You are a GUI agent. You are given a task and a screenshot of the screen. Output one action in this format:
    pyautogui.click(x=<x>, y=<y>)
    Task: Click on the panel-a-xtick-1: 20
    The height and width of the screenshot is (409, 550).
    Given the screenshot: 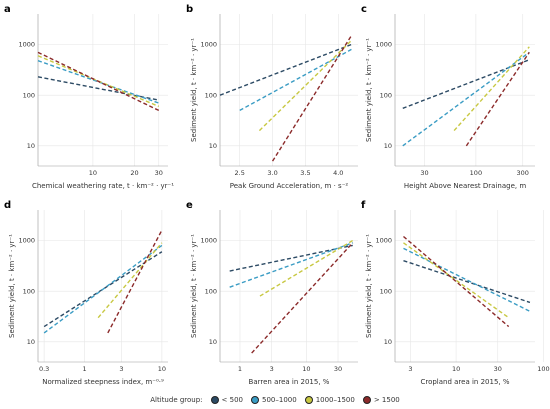 What is the action you would take?
    pyautogui.click(x=134, y=173)
    